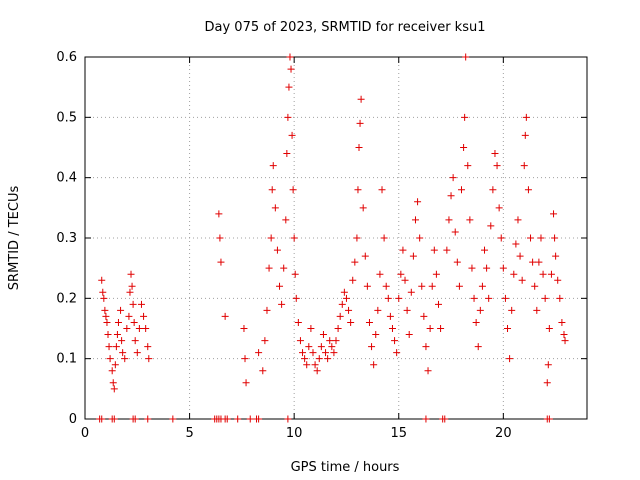 The height and width of the screenshot is (480, 640). Describe the element at coordinates (66, 238) in the screenshot. I see `y-tick-label: 0.3` at that location.